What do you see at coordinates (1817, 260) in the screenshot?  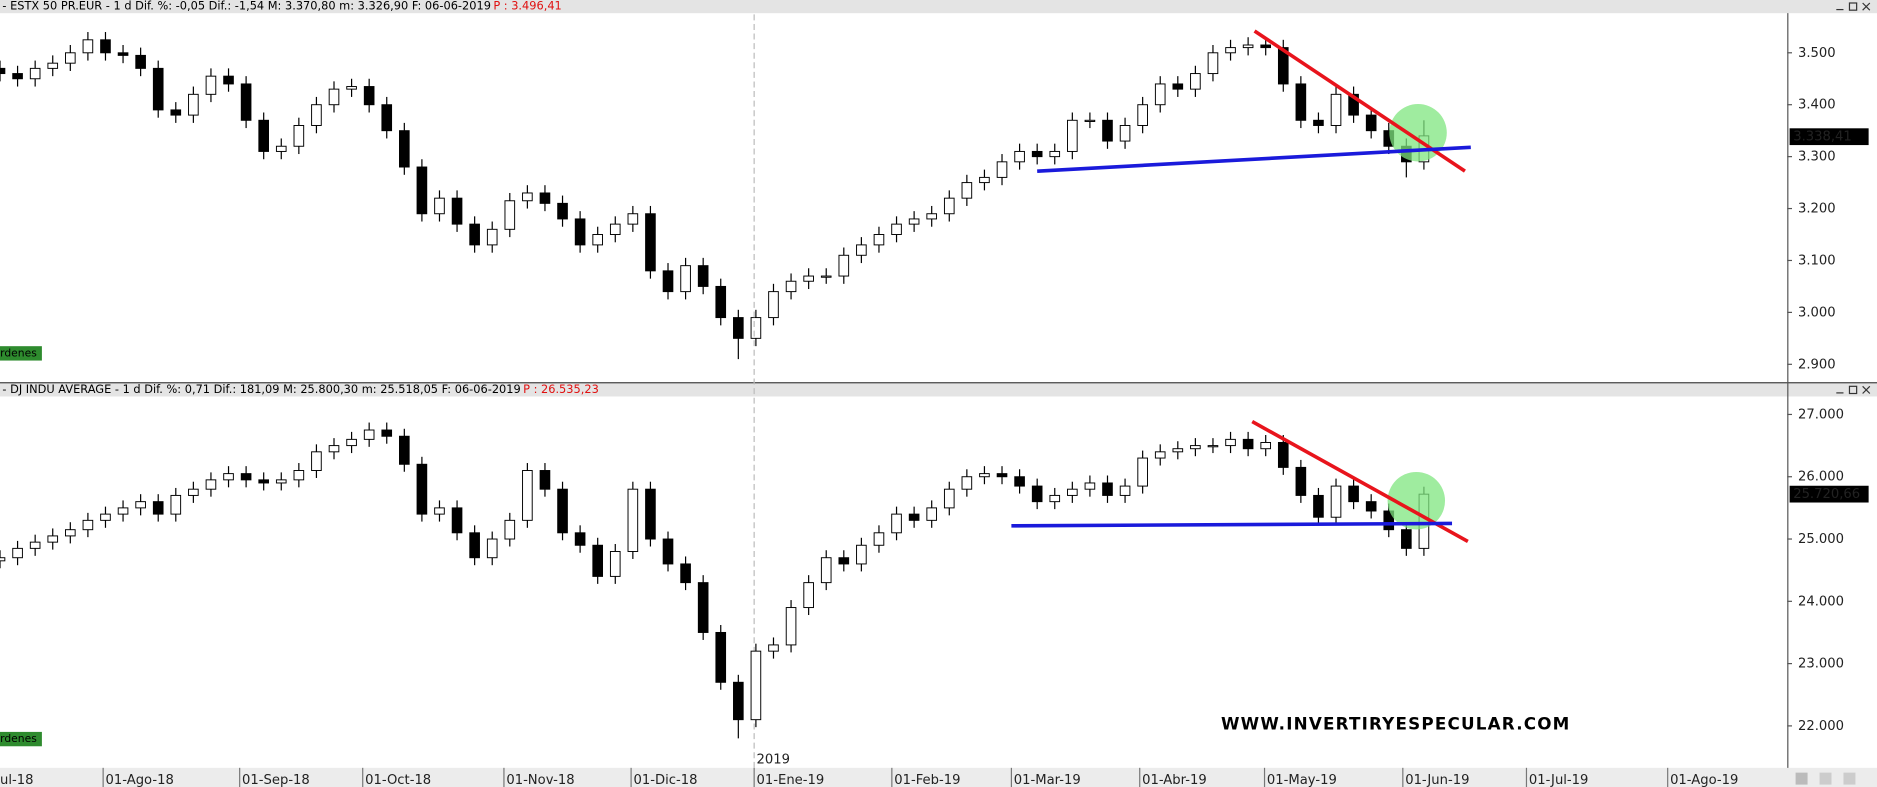 I see `y-tick-label: 3.100` at bounding box center [1817, 260].